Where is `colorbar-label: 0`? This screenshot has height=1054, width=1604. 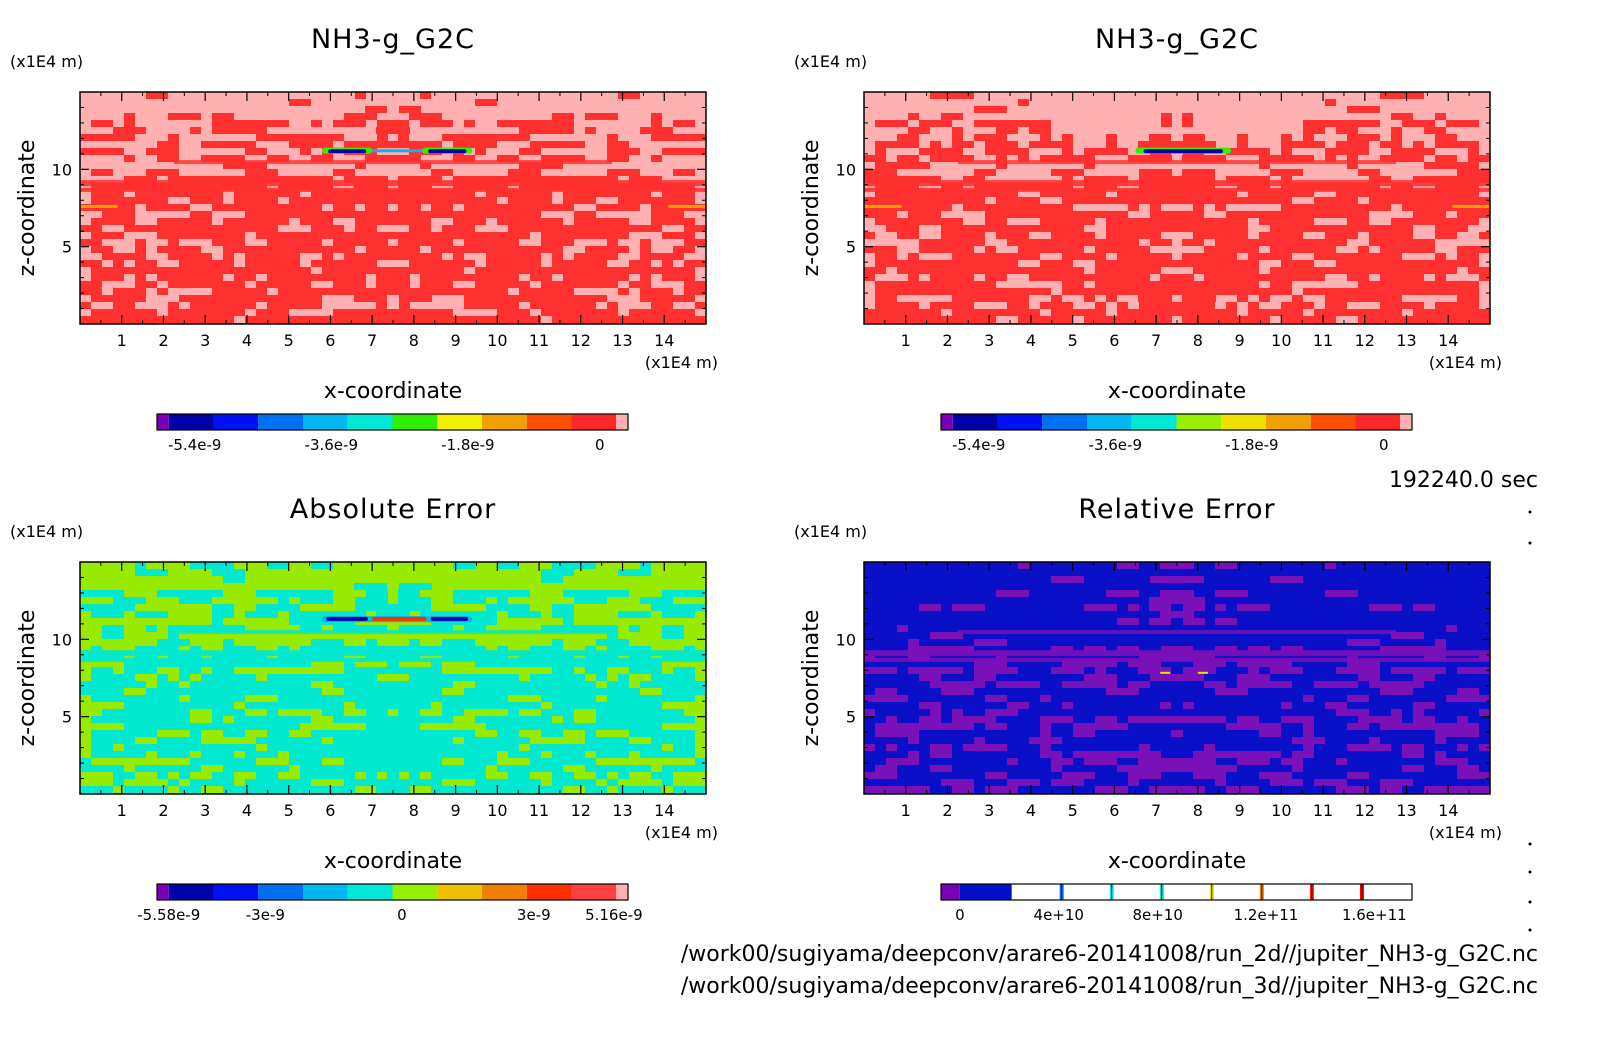 colorbar-label: 0 is located at coordinates (402, 915).